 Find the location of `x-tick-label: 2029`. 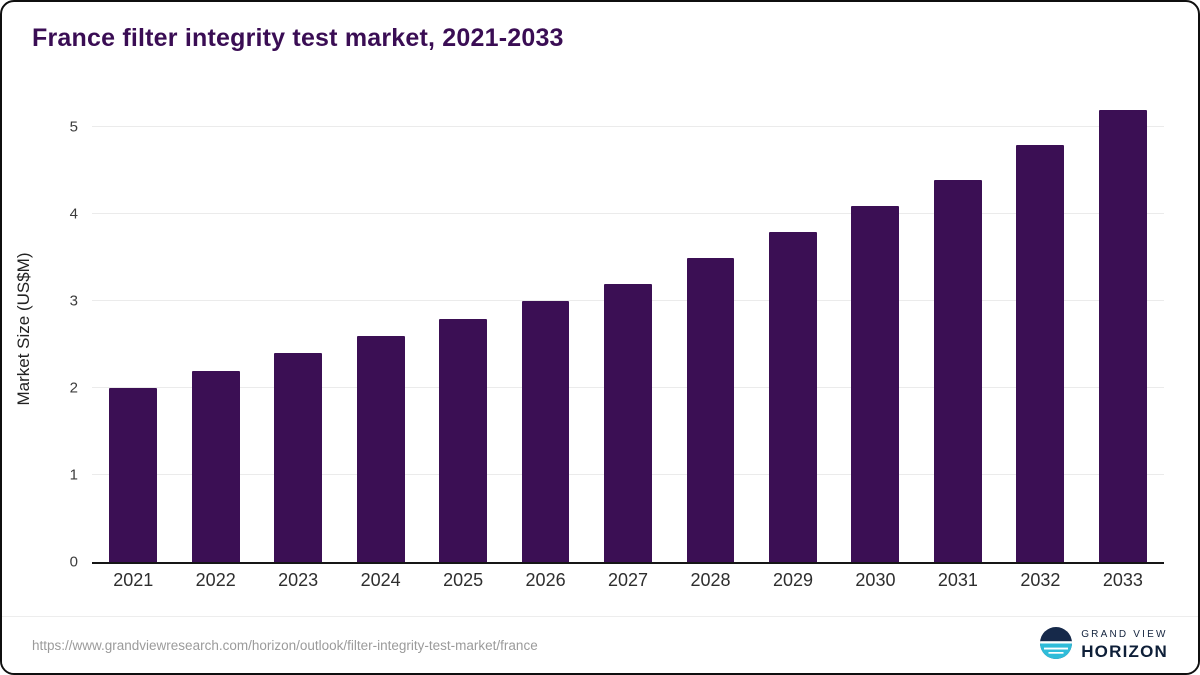

x-tick-label: 2029 is located at coordinates (792, 580).